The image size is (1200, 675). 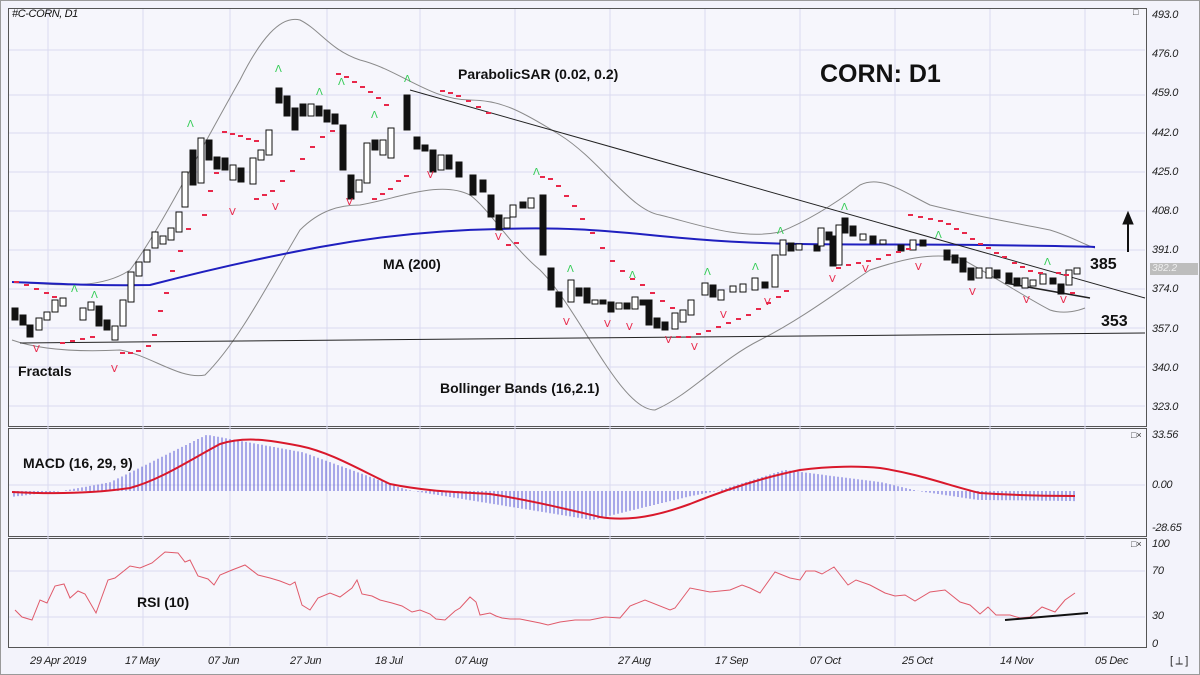 I want to click on date-label: 07 Aug, so click(x=471, y=661).